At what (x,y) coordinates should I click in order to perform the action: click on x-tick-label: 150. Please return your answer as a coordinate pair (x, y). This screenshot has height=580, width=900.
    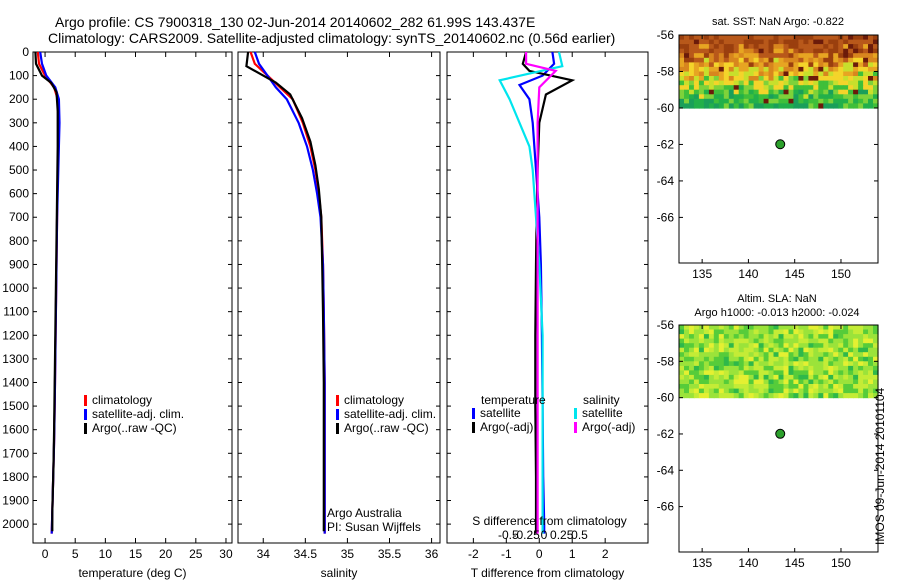
    Looking at the image, I should click on (841, 274).